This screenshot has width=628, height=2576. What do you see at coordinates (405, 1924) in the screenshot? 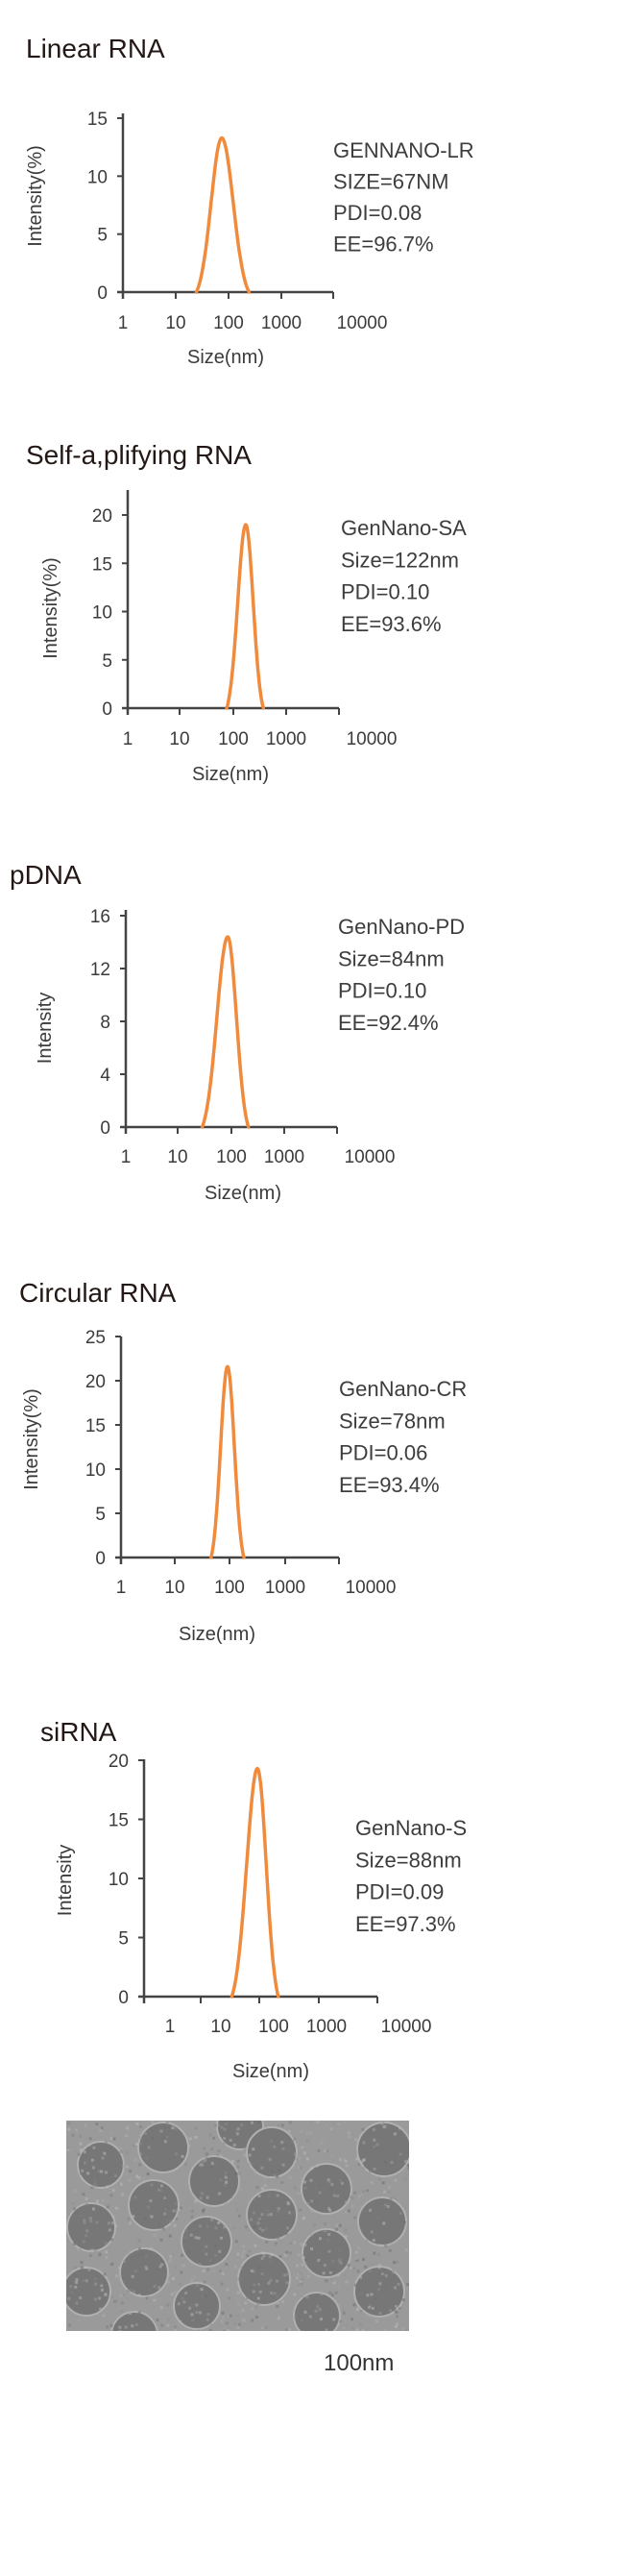
I see `legend-line: EE=97.3%` at bounding box center [405, 1924].